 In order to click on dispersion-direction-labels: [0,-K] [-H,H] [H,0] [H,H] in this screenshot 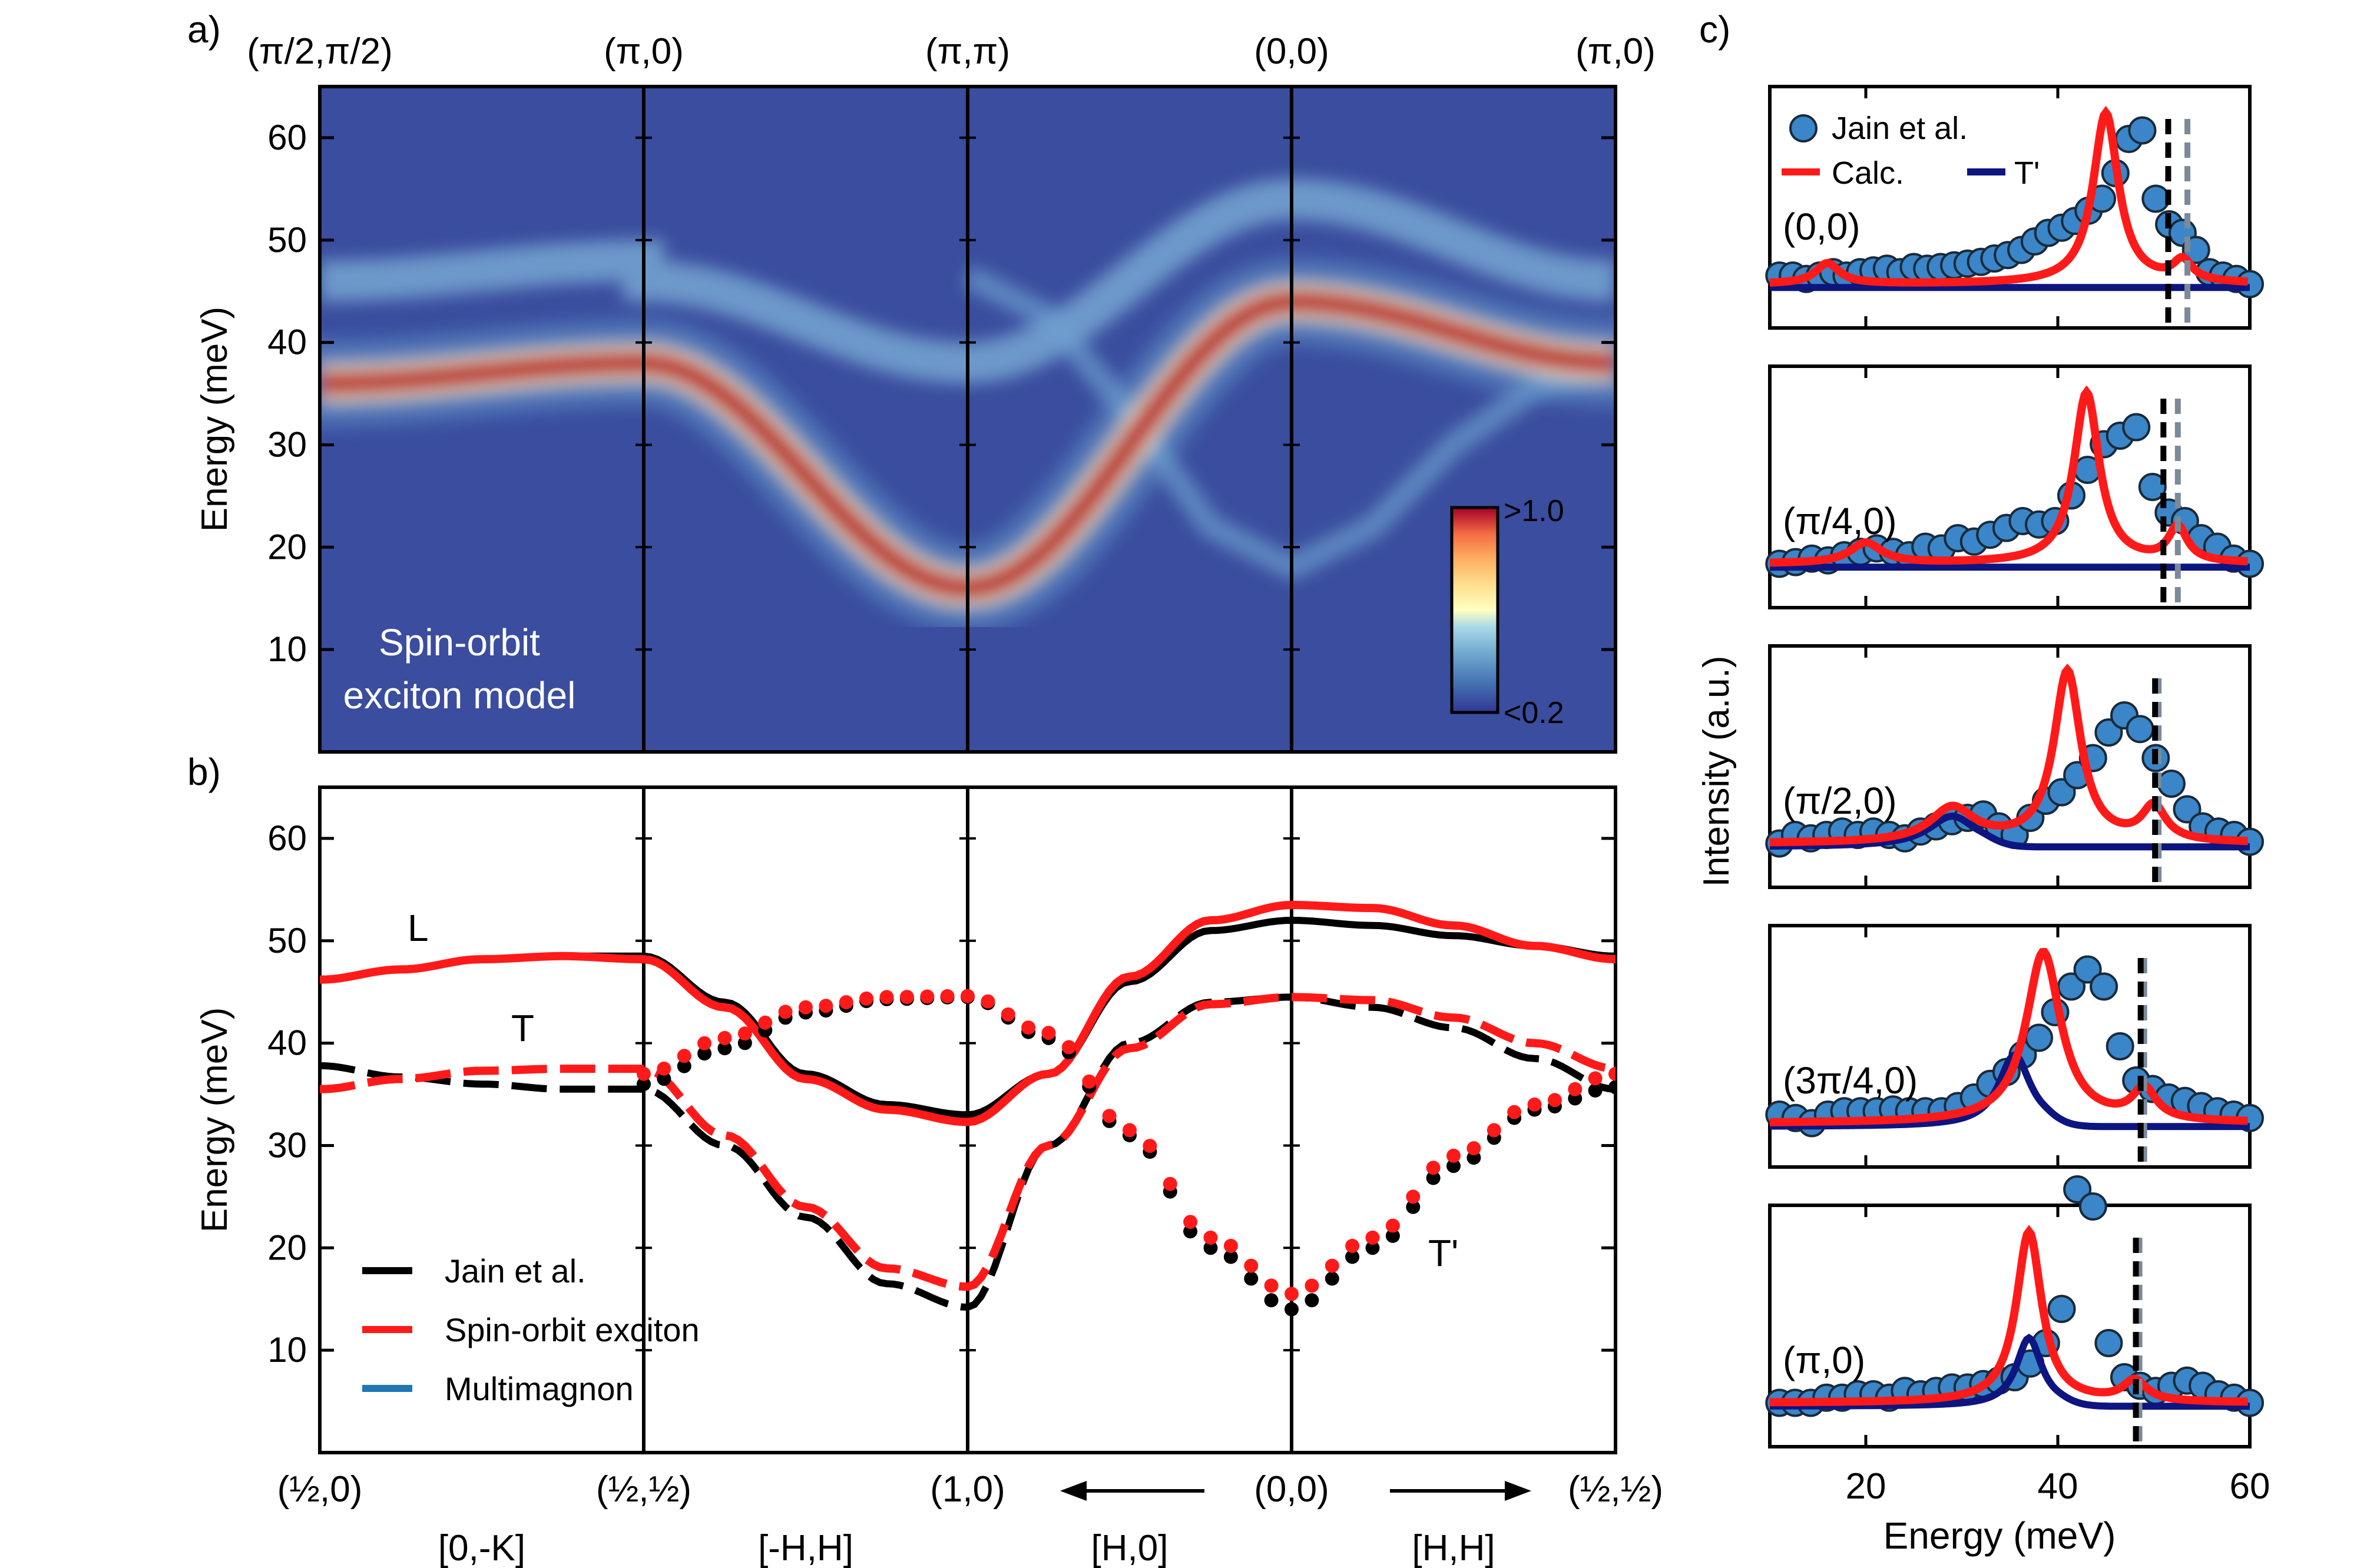, I will do `click(967, 1548)`.